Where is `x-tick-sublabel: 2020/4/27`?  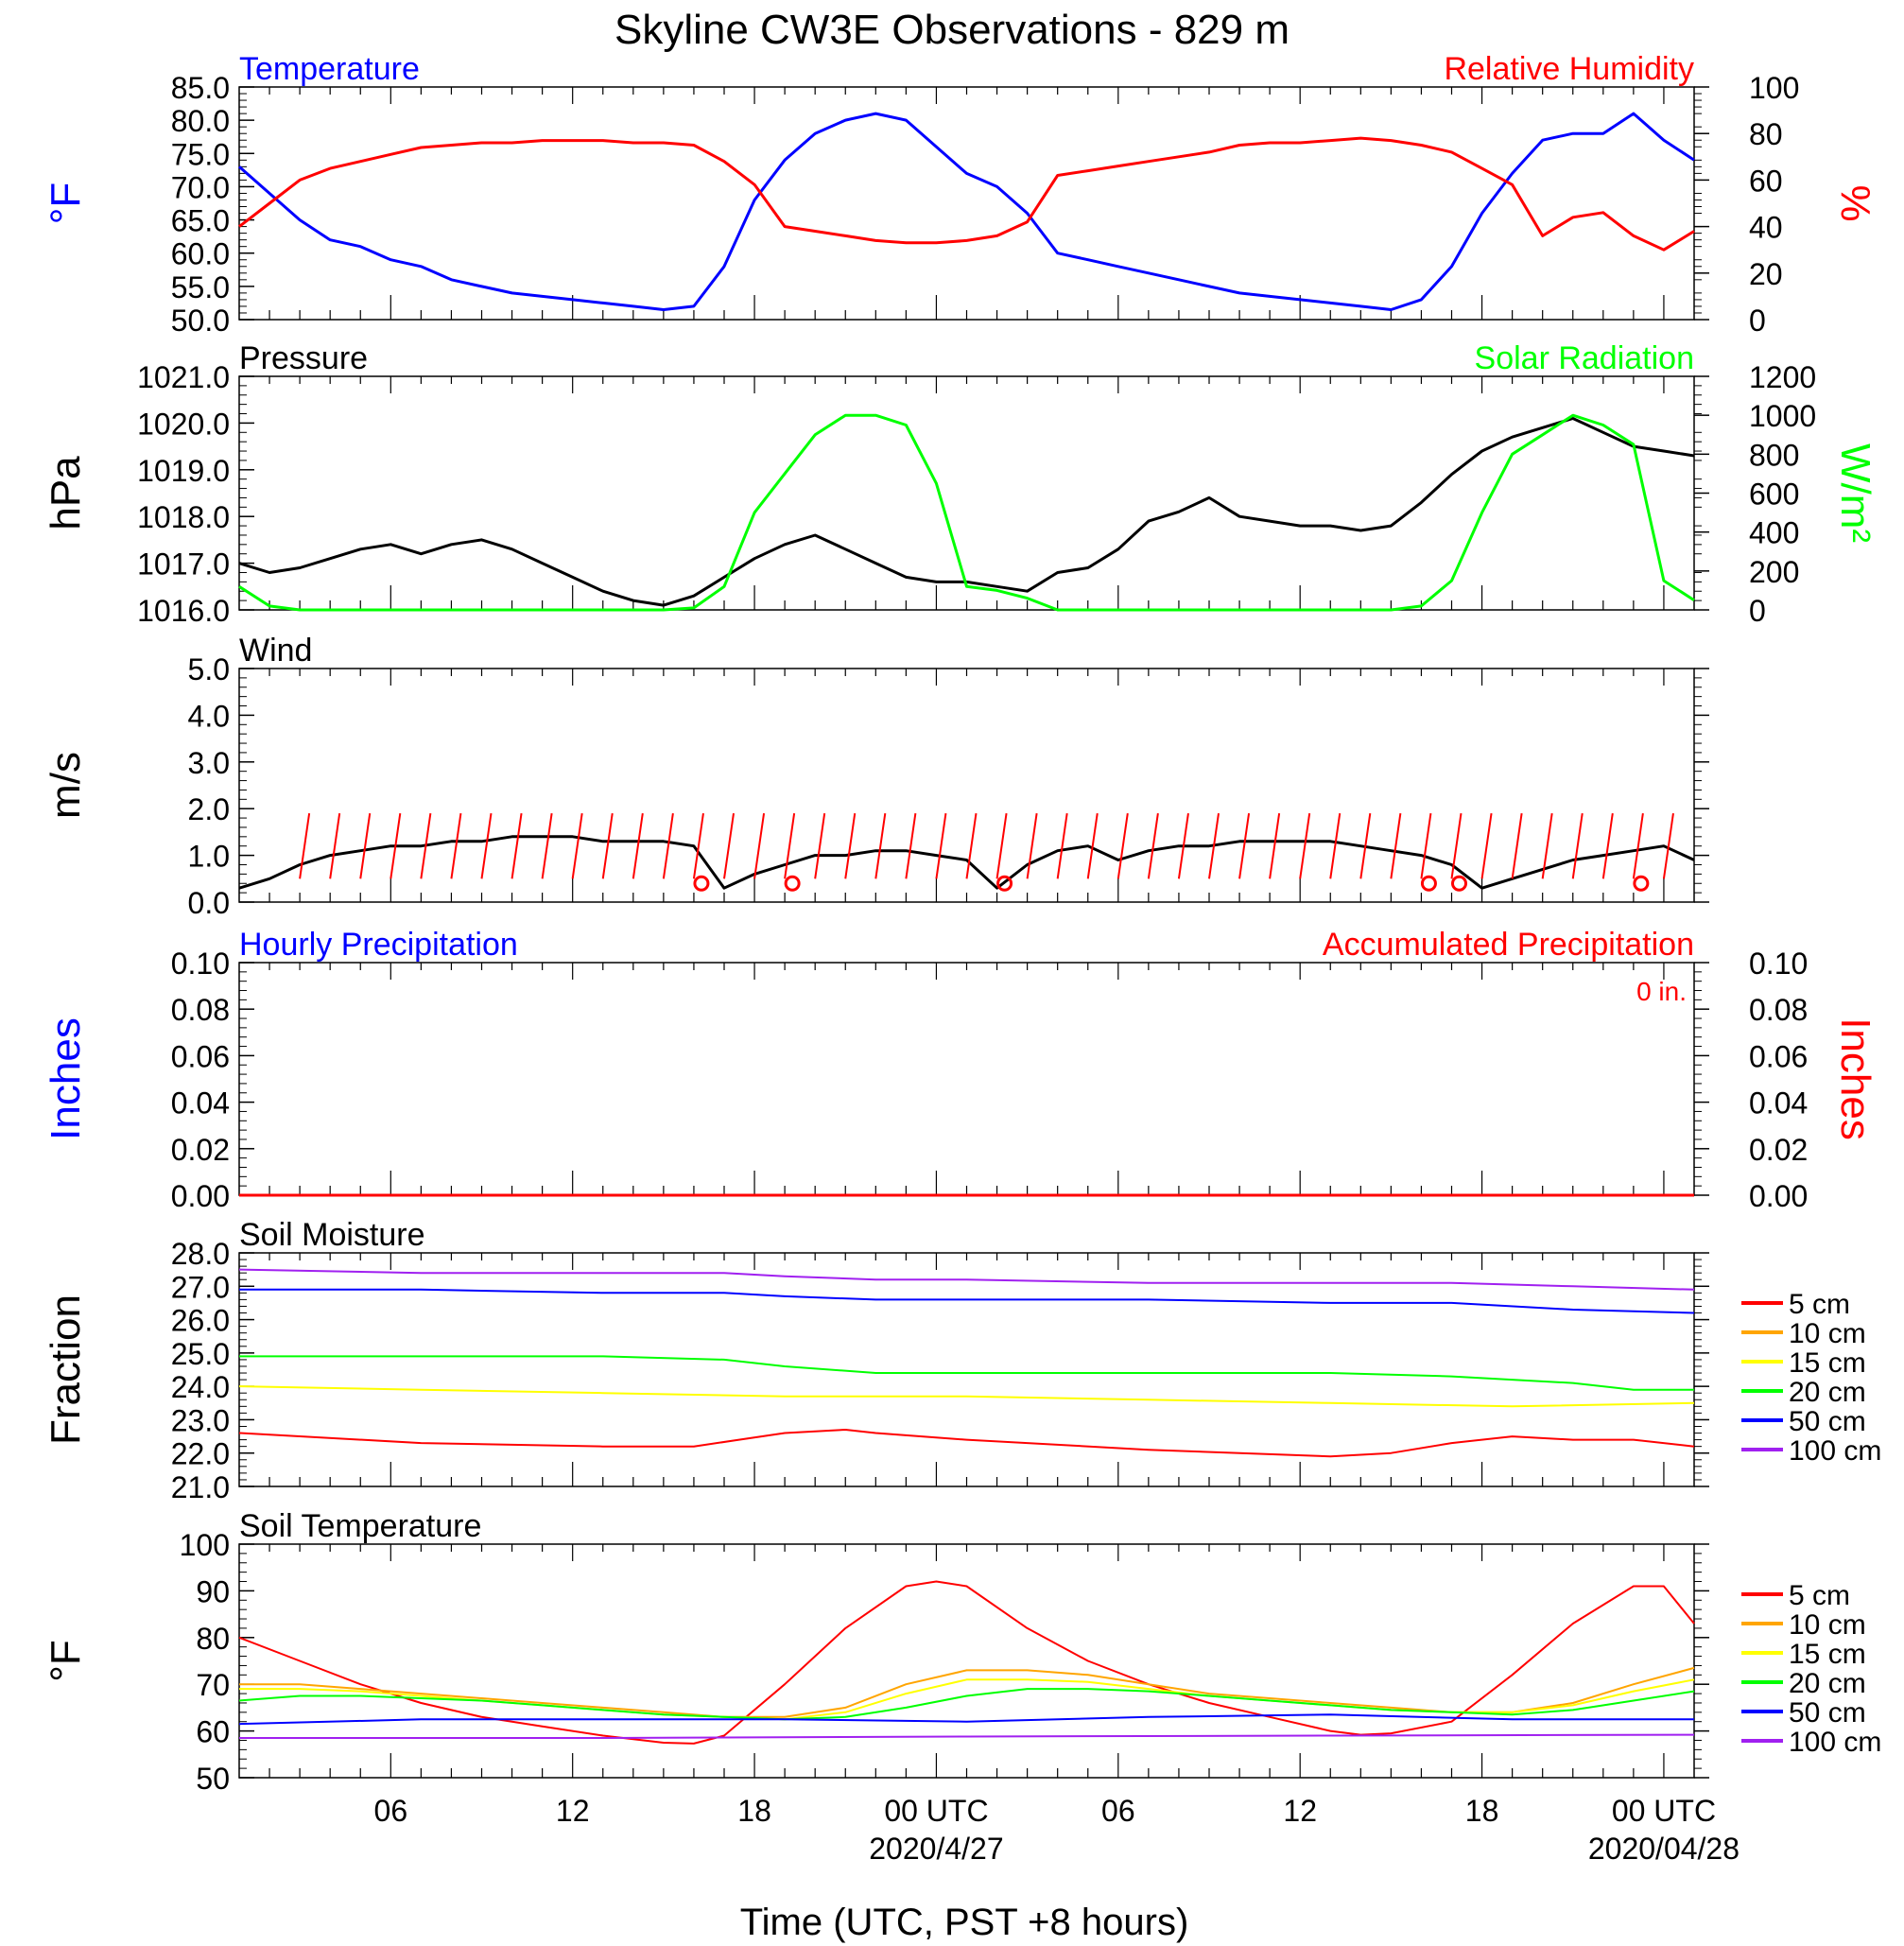
x-tick-sublabel: 2020/4/27 is located at coordinates (936, 1849).